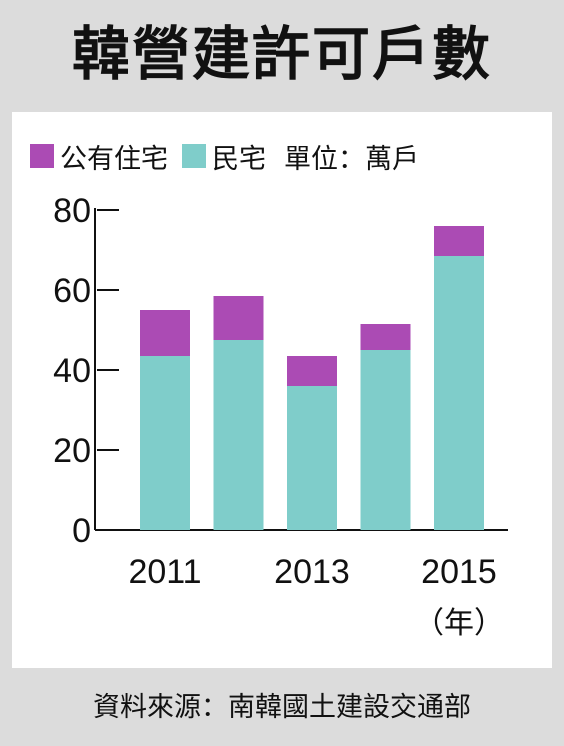 The width and height of the screenshot is (564, 746). Describe the element at coordinates (114, 159) in the screenshot. I see `legend-label-public-housing: 公有住宅` at that location.